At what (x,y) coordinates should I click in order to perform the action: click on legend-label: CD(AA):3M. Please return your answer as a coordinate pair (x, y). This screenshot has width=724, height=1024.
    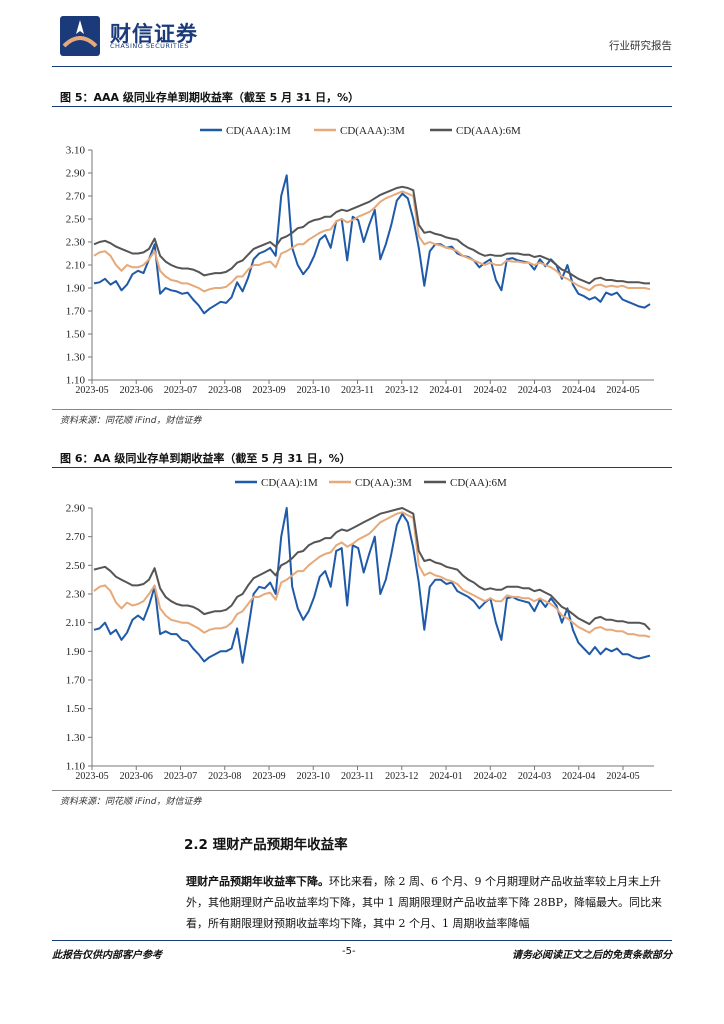
    Looking at the image, I should click on (383, 483).